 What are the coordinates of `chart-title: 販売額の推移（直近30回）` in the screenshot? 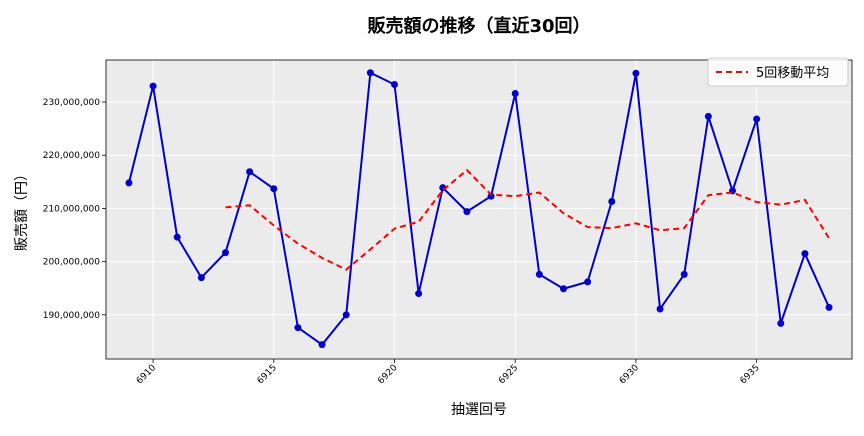 It's located at (478, 26).